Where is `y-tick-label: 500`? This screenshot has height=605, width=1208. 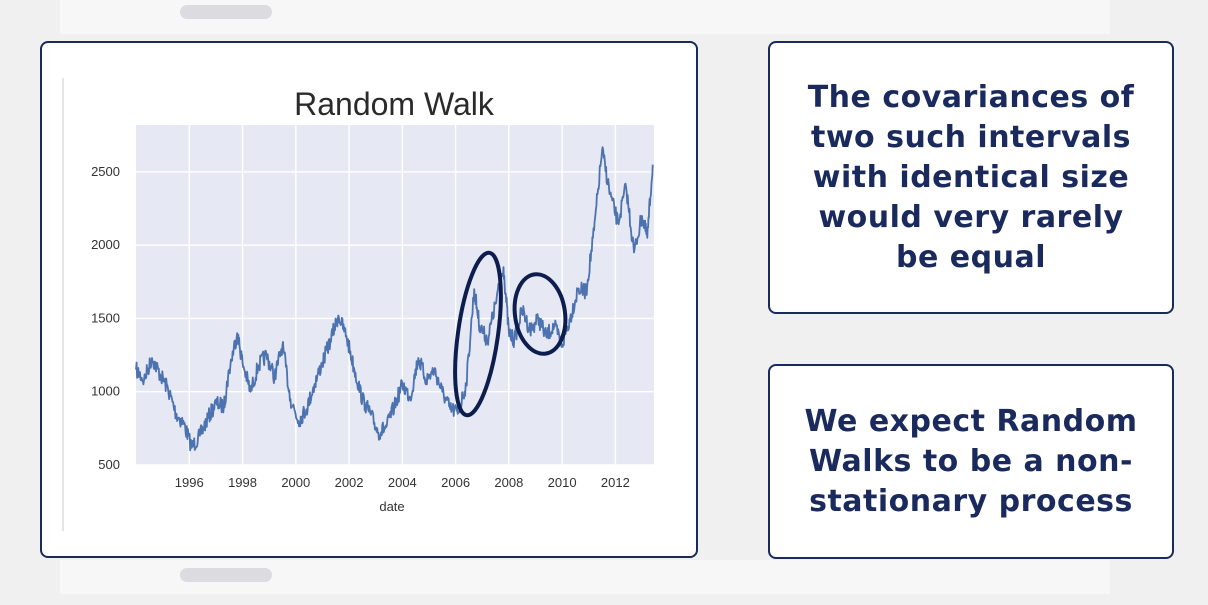 y-tick-label: 500 is located at coordinates (109, 464).